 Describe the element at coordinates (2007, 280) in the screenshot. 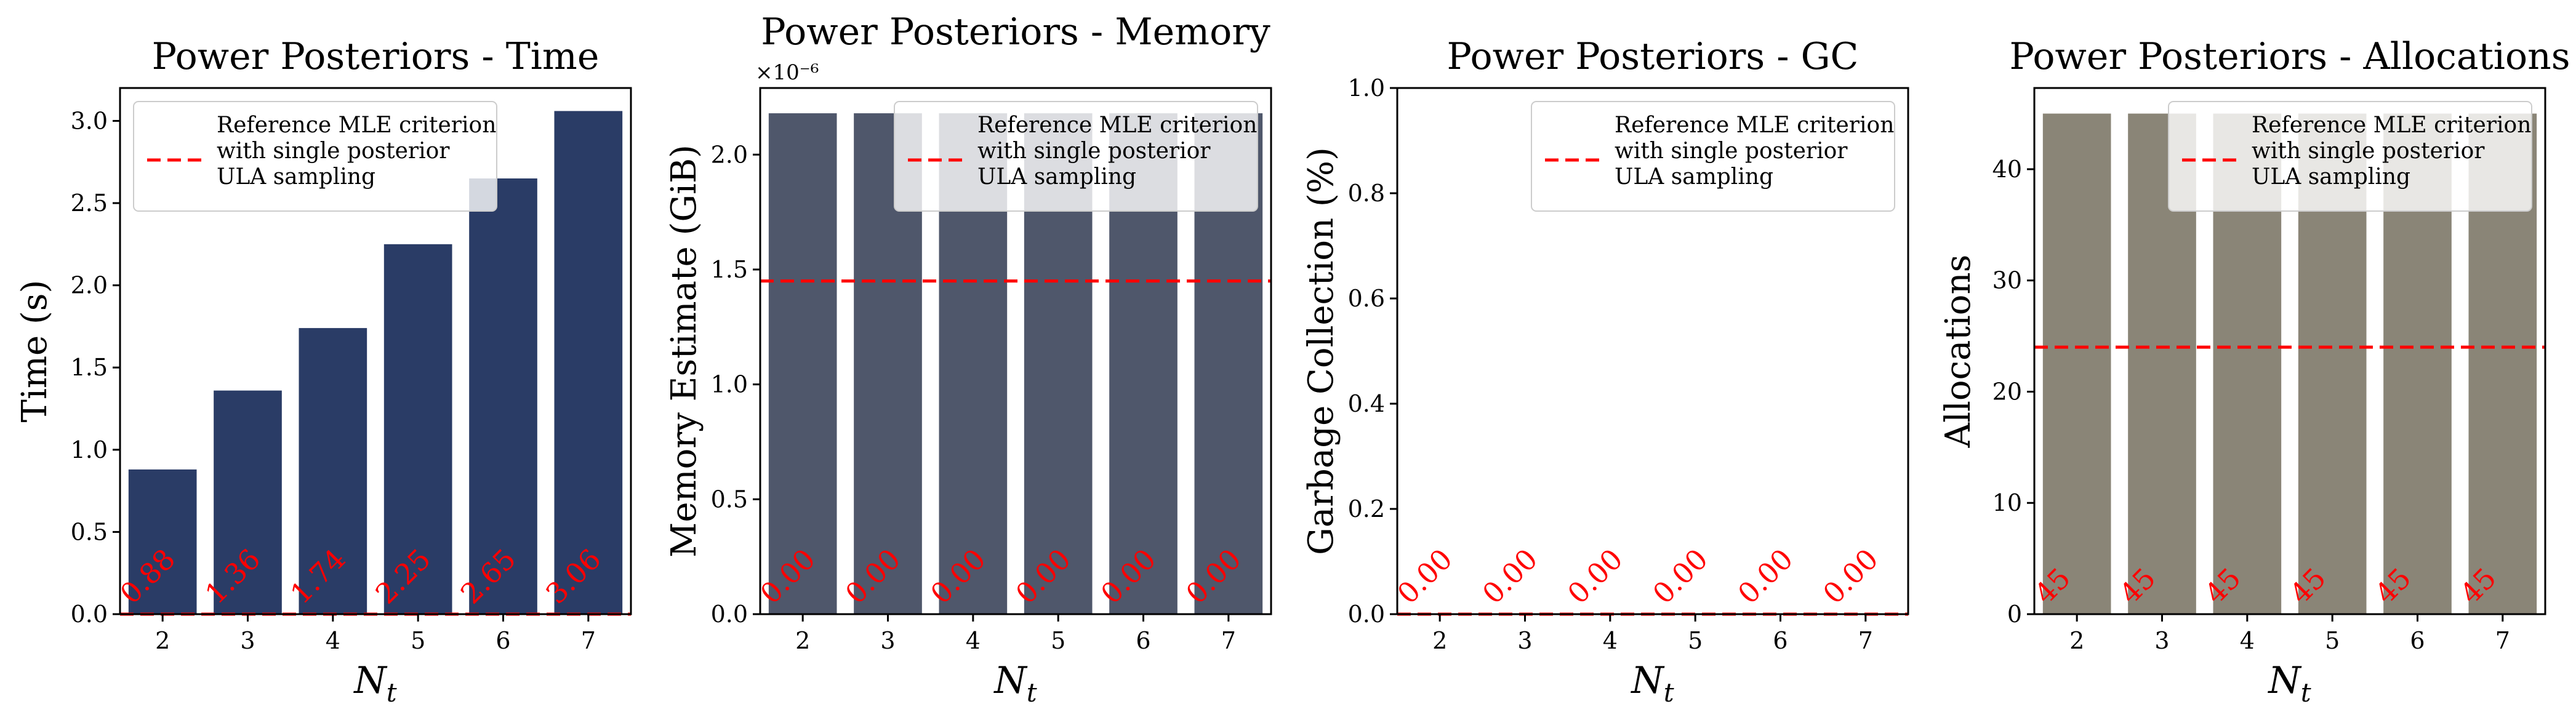

I see `y-tick-label: 30` at that location.